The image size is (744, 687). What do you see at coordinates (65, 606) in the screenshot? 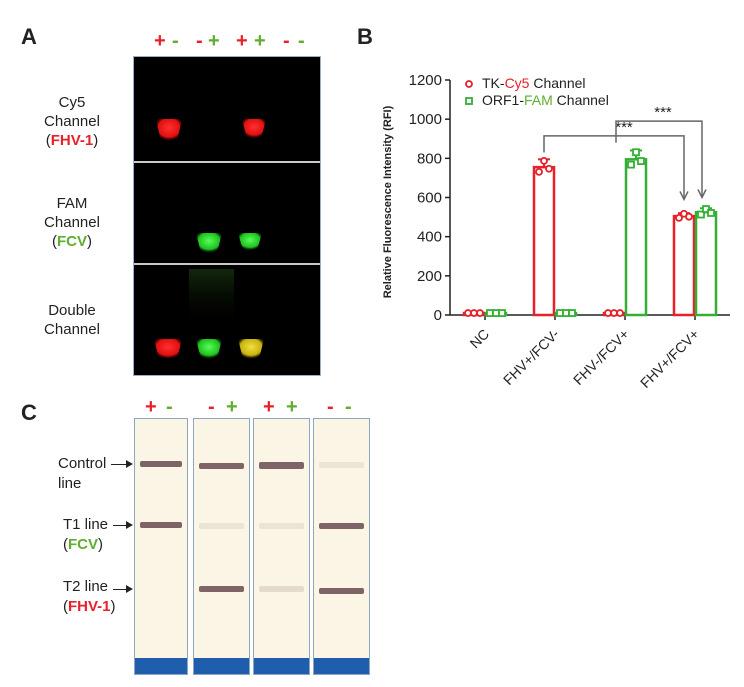
I see `t2-open: (` at bounding box center [65, 606].